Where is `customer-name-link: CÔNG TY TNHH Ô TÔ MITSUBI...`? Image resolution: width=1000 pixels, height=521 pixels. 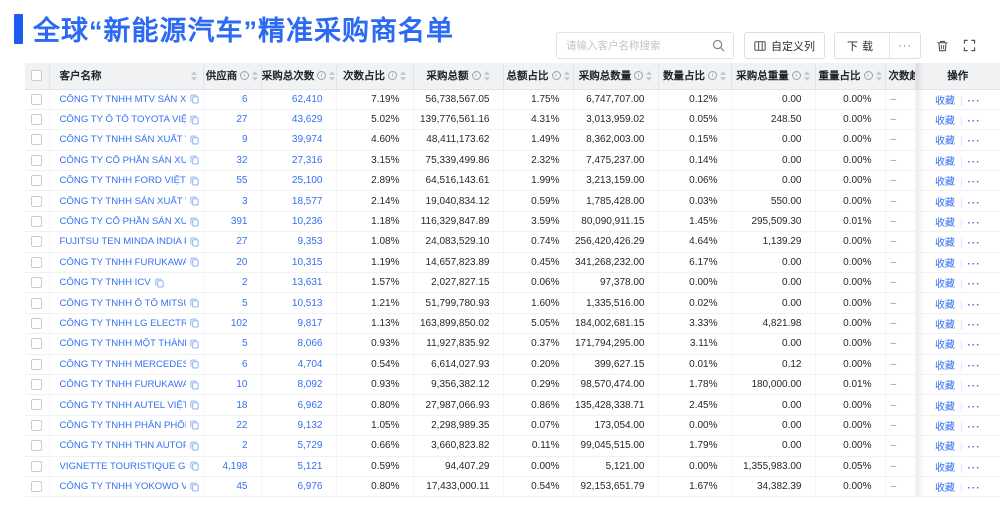
customer-name-link: CÔNG TY TNHH Ô TÔ MITSUBI... is located at coordinates (122, 303).